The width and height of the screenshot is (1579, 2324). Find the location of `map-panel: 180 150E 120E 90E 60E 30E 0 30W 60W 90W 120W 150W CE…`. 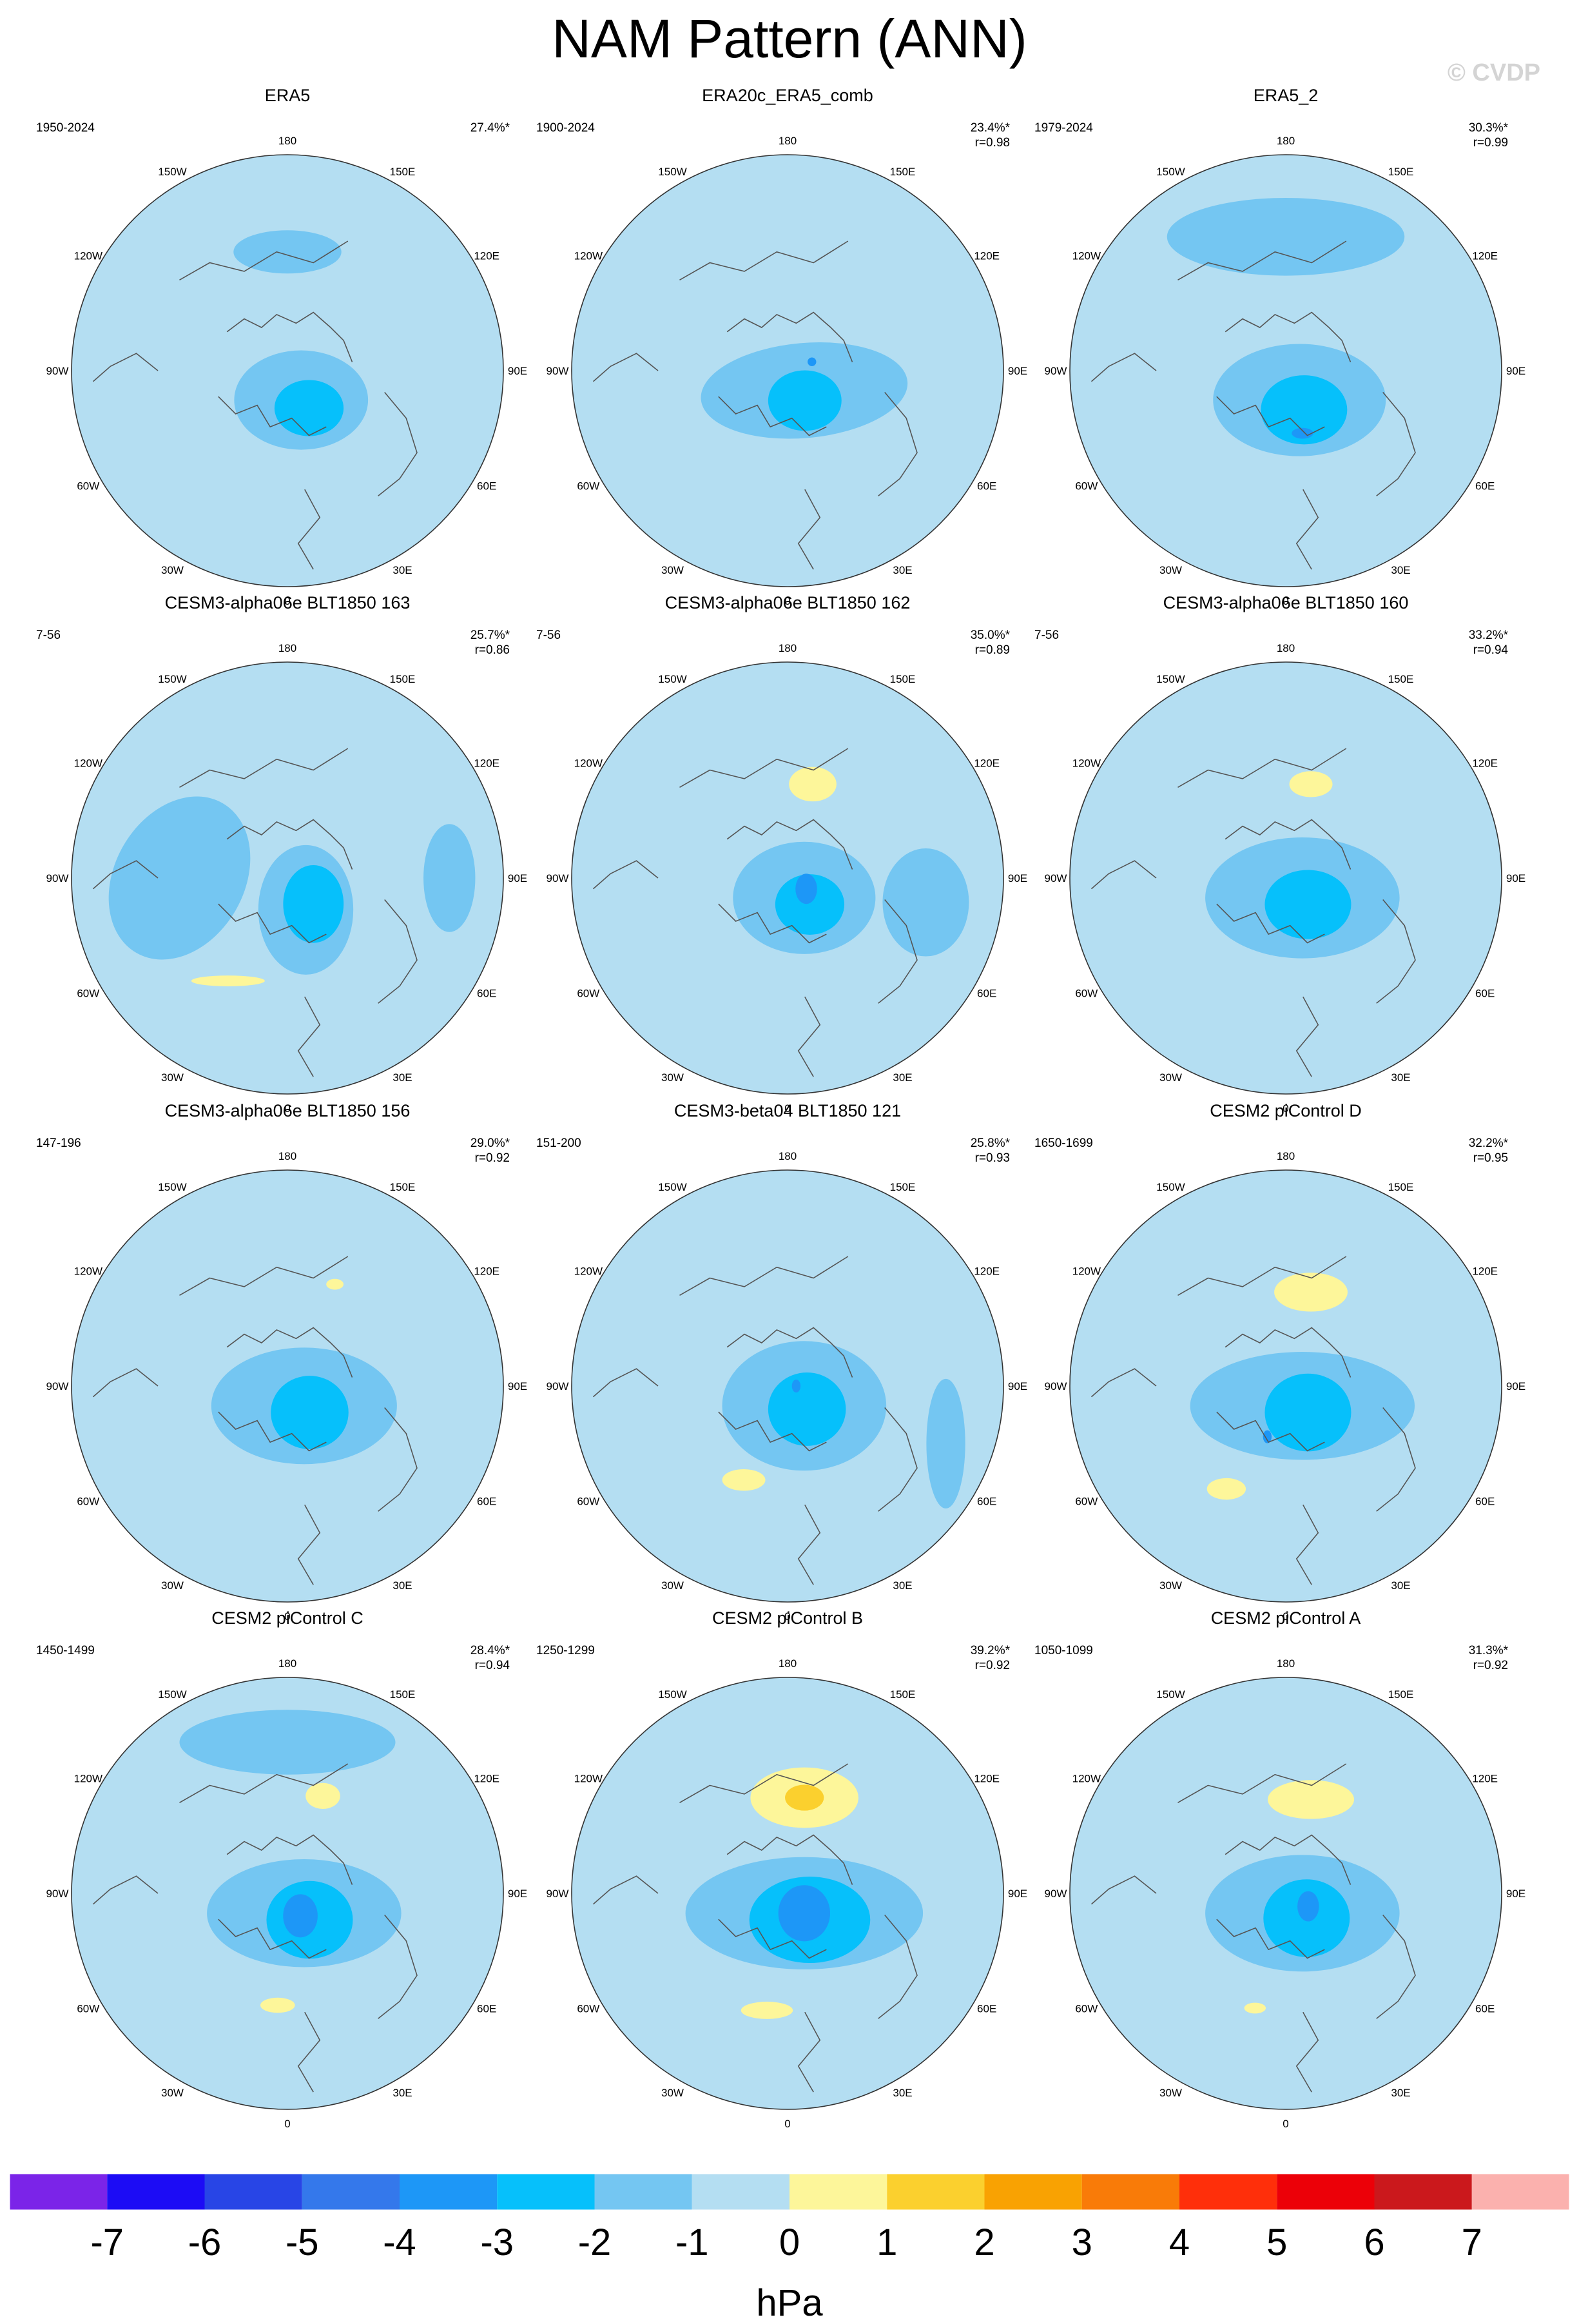

map-panel: 180 150E 120E 90E 60E 30E 0 30W 60W 90W 120W 150W CE… is located at coordinates (781, 1869).